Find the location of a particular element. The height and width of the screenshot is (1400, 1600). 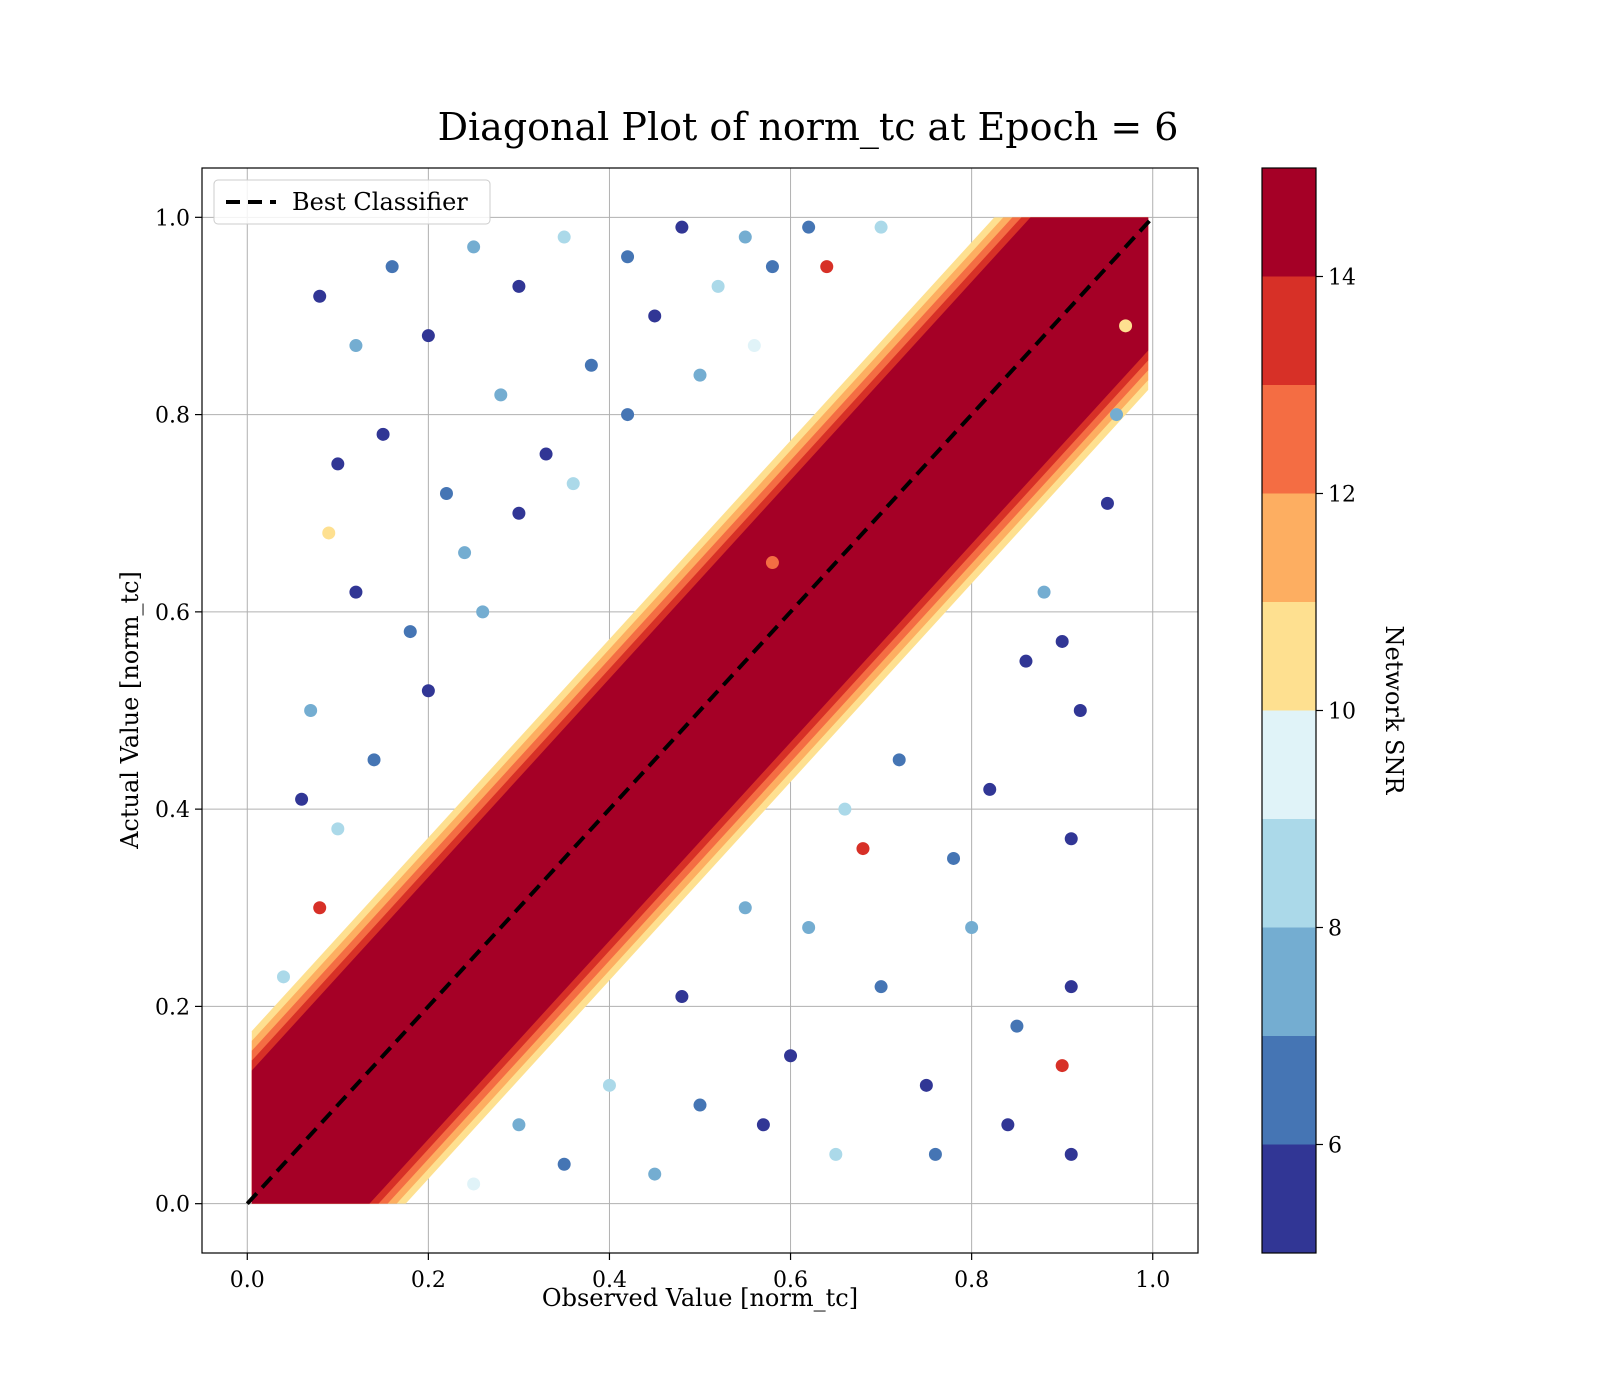

x-tick-label: 1.0 is located at coordinates (1152, 1280).